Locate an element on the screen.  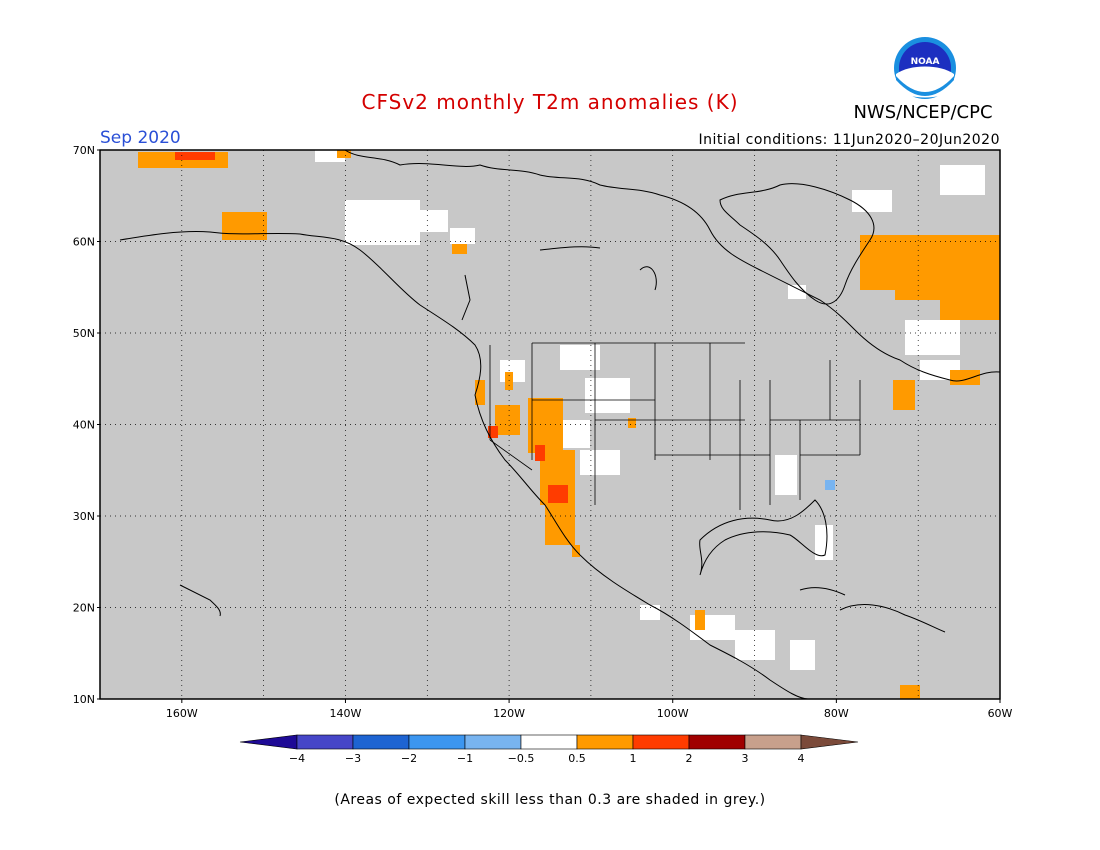
colorbar-min-arrow is located at coordinates (268, 742).